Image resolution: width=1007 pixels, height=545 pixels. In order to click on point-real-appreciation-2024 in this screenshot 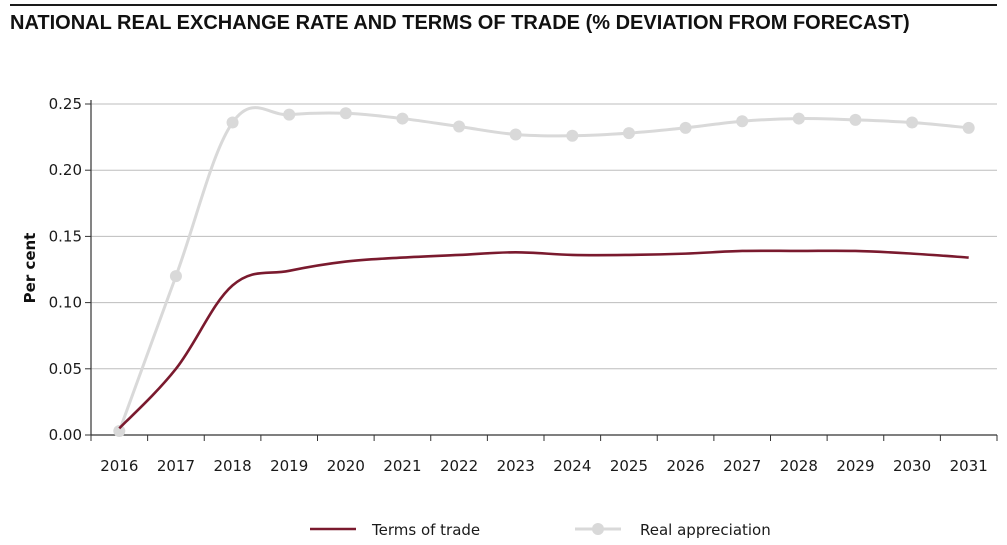, I will do `click(572, 135)`.